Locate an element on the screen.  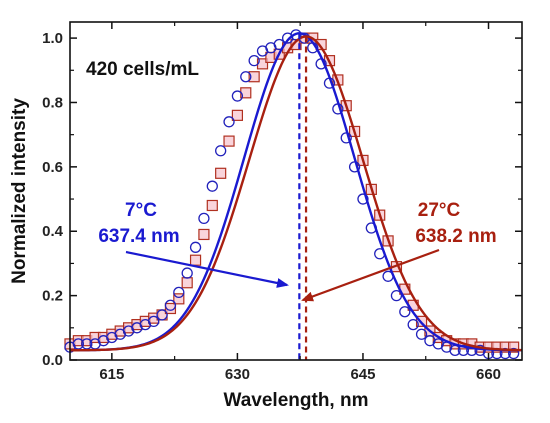
peak-lines-layer is located at coordinates (303, 196).